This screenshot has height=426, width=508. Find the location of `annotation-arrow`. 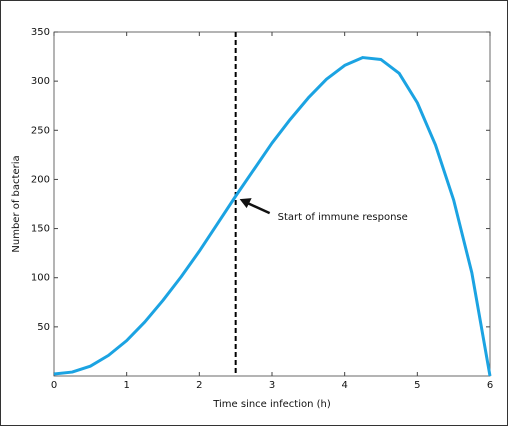

annotation-arrow is located at coordinates (259, 208).